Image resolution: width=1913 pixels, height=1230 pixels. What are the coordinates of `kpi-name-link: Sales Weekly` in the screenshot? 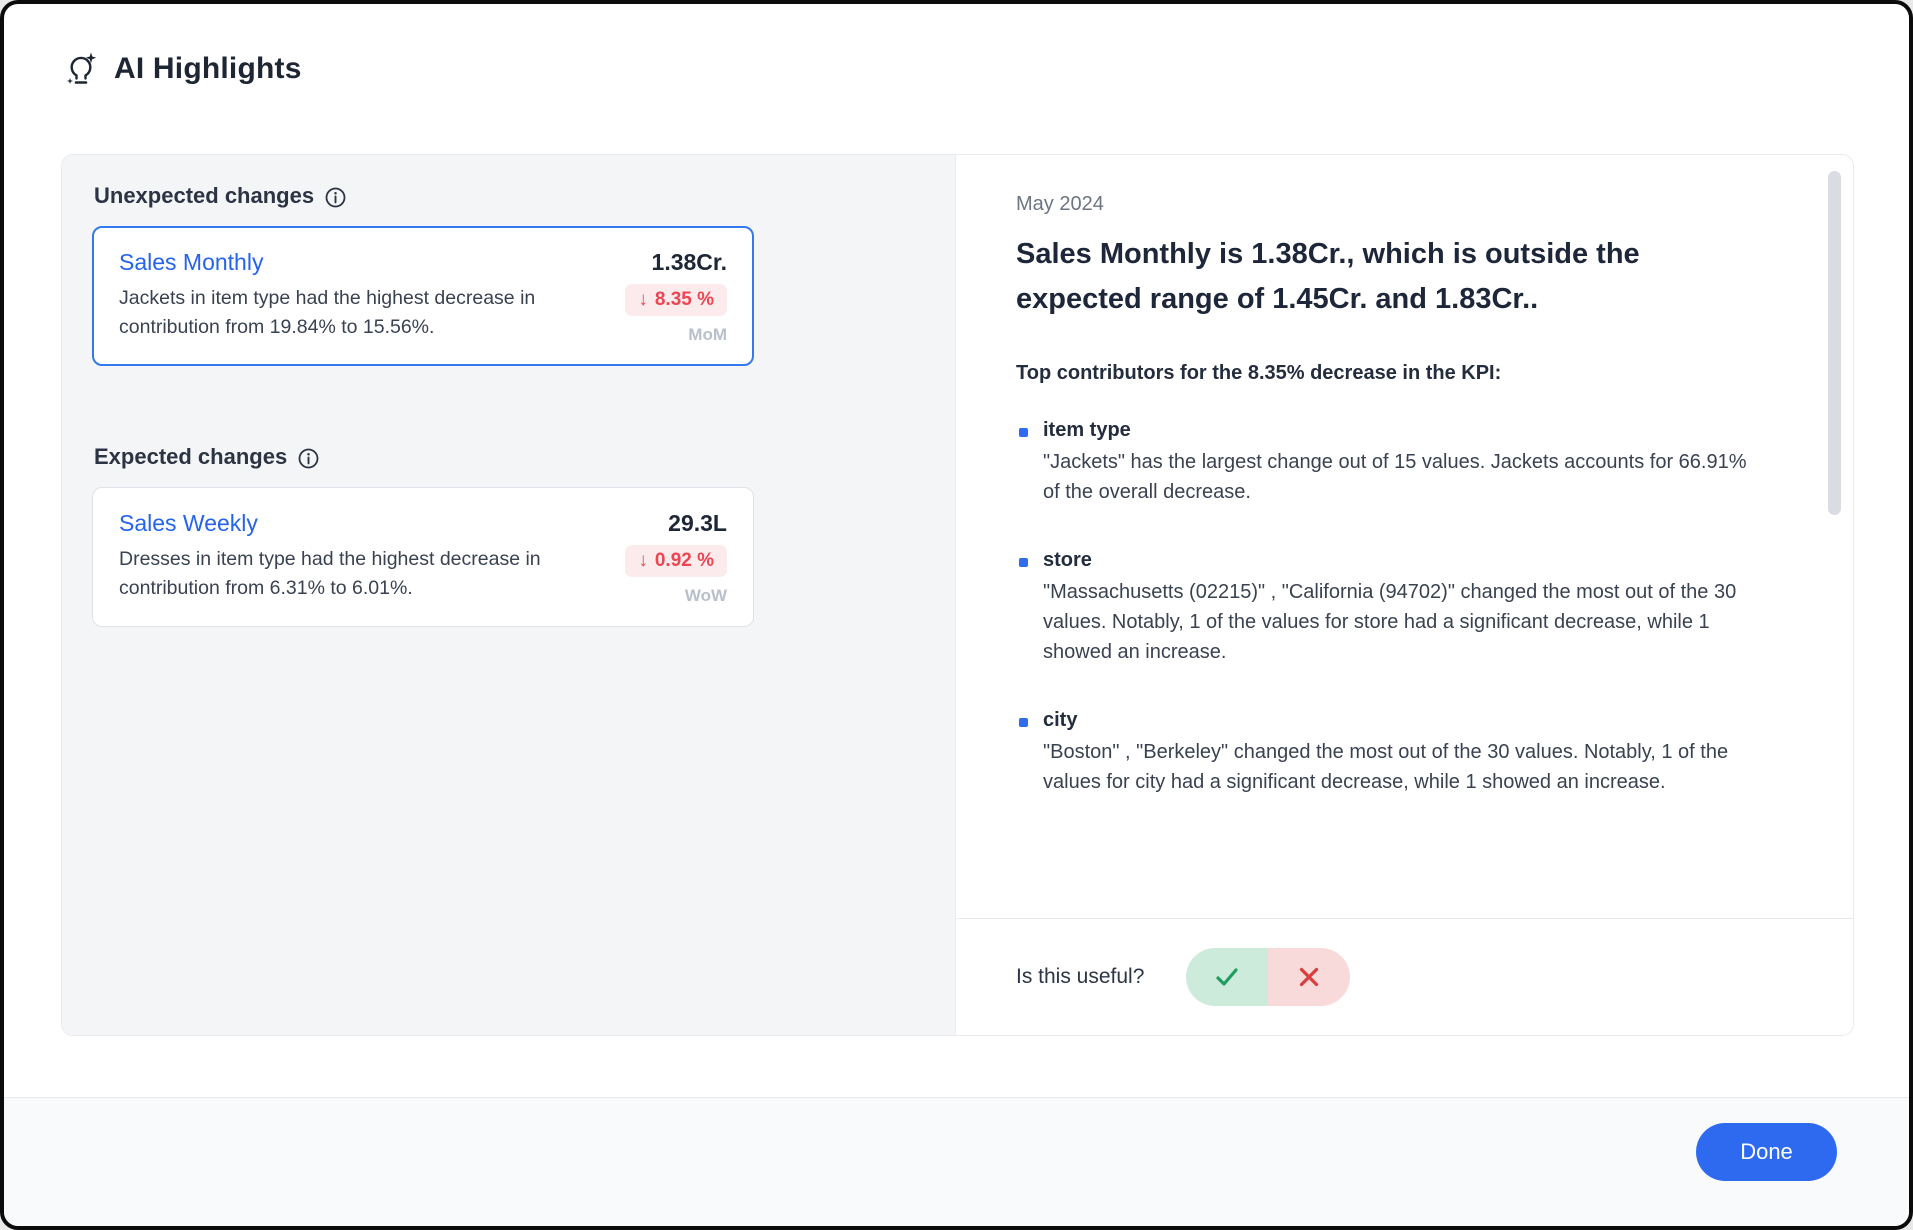 It's located at (188, 523).